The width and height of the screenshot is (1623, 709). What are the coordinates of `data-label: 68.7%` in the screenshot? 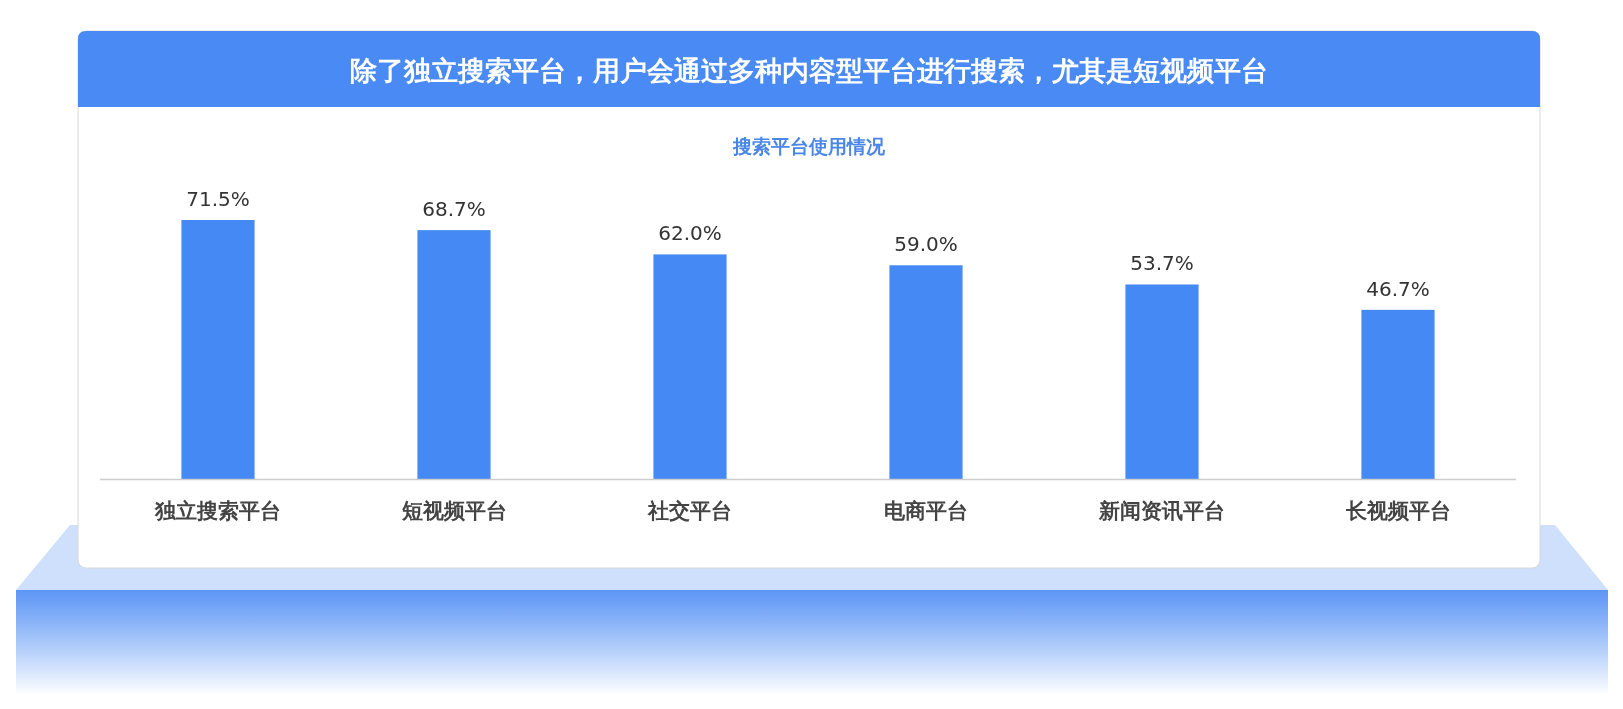 It's located at (454, 209).